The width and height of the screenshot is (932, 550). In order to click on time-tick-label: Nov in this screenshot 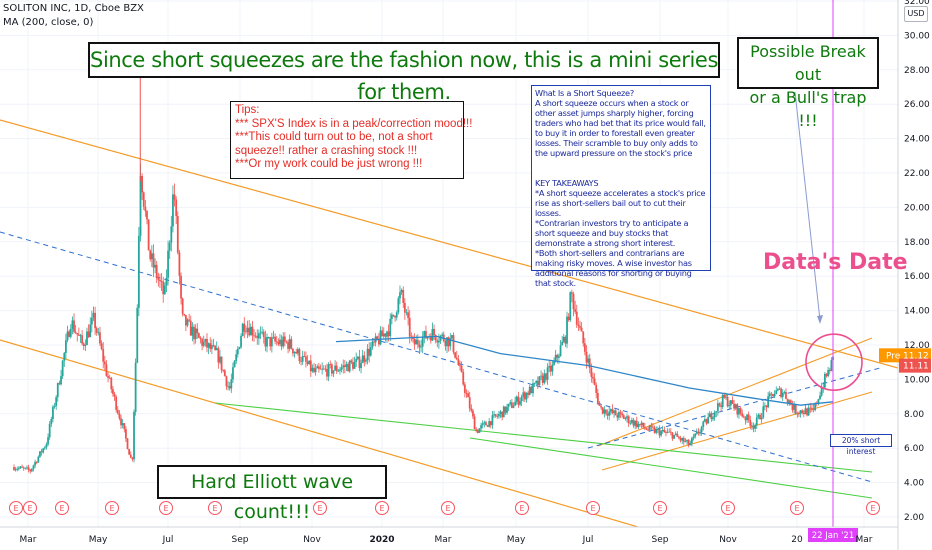, I will do `click(728, 540)`.